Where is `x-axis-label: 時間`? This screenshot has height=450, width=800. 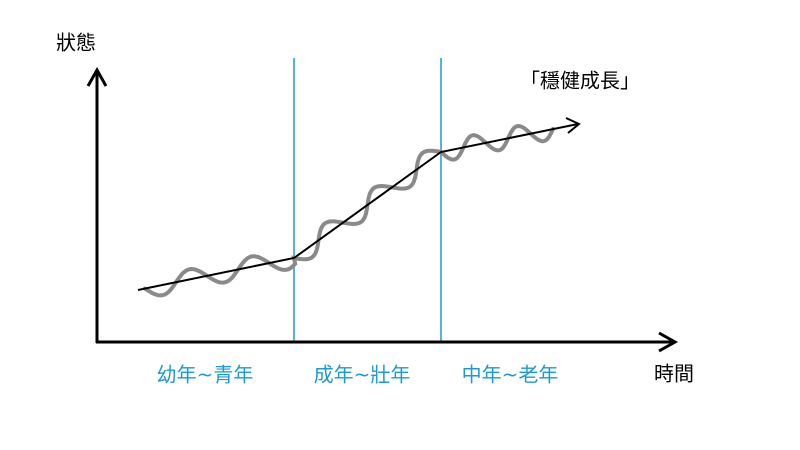 x-axis-label: 時間 is located at coordinates (674, 374).